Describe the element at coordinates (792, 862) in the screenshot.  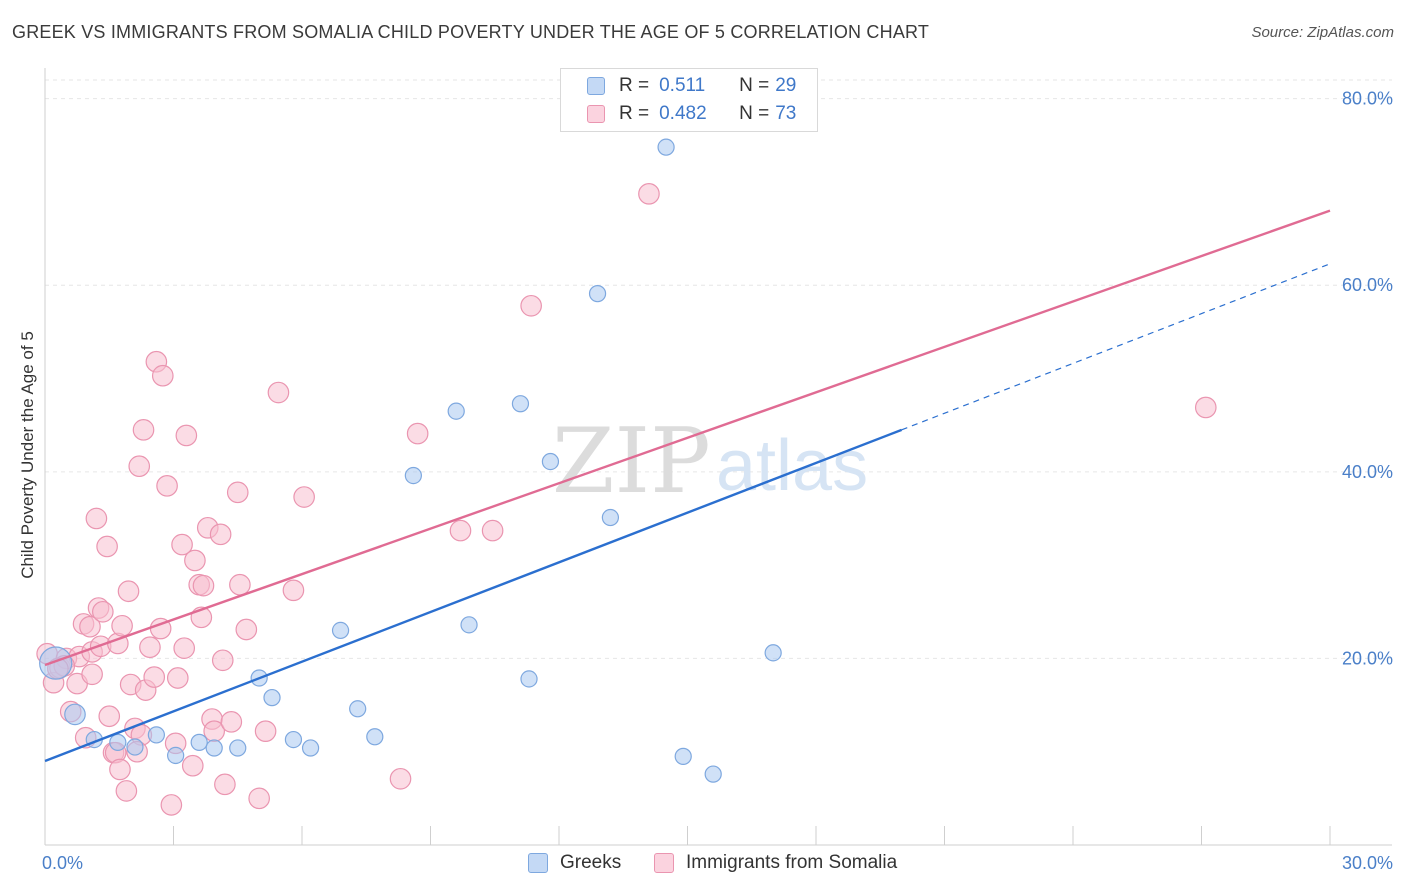
I see `legend-label-somalia: Immigrants from Somalia` at that location.